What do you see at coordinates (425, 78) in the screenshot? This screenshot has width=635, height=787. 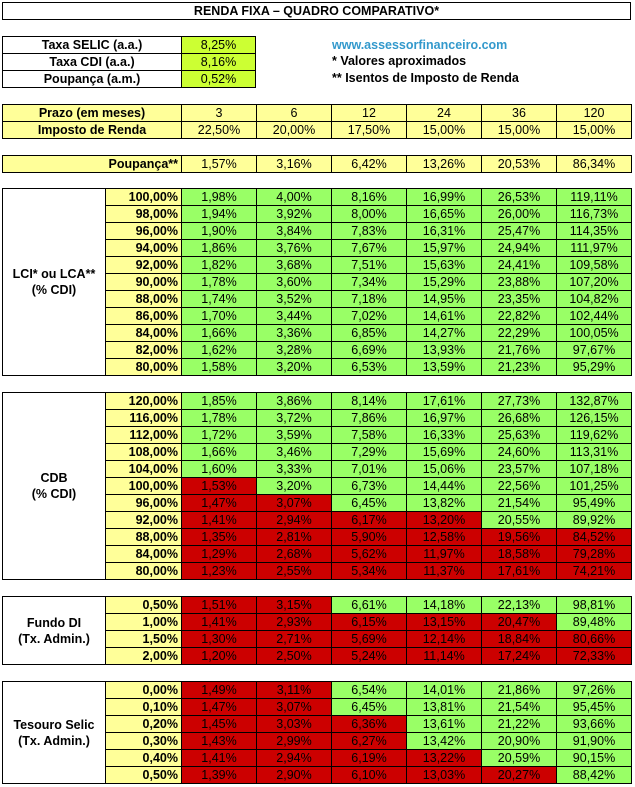 I see `note-tax-exempt: ** Isentos de Imposto de Renda` at bounding box center [425, 78].